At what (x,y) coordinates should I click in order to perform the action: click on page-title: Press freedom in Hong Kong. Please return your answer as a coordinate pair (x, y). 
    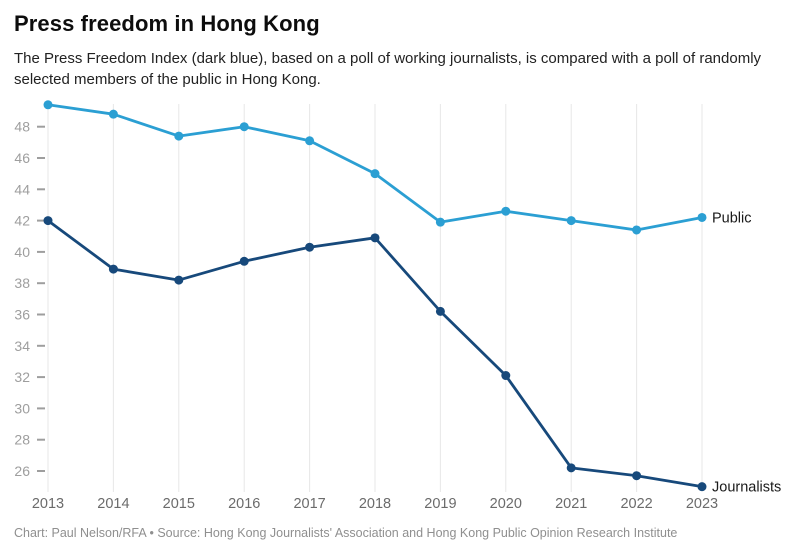
    Looking at the image, I should click on (167, 23).